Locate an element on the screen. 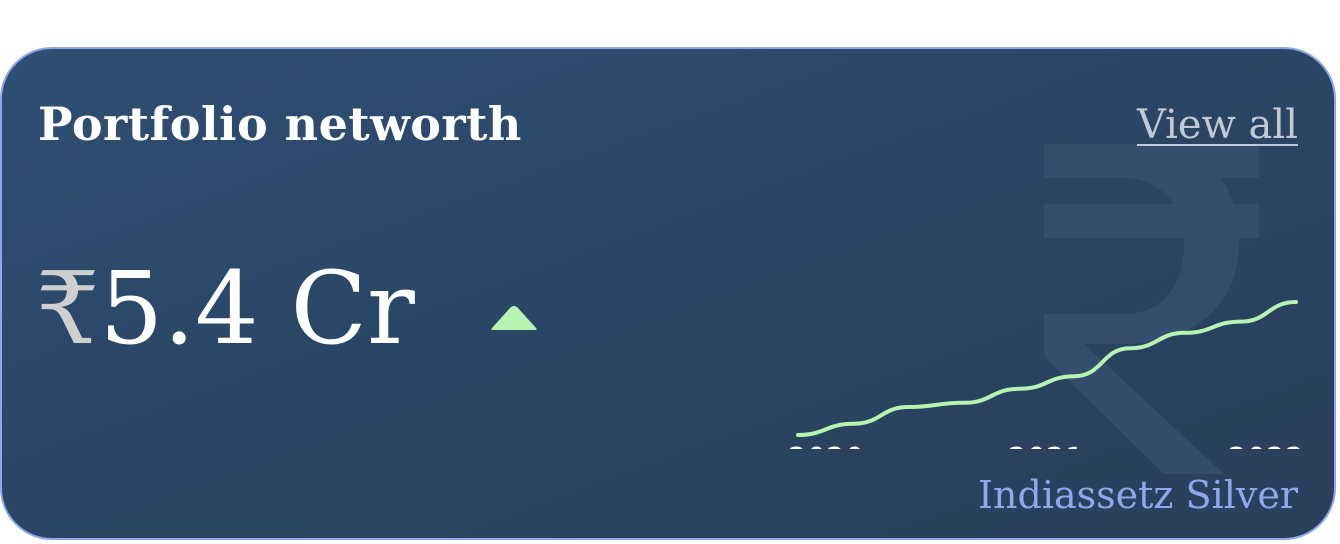 The width and height of the screenshot is (1340, 544). networth-amount: 5.4 Cr is located at coordinates (257, 308).